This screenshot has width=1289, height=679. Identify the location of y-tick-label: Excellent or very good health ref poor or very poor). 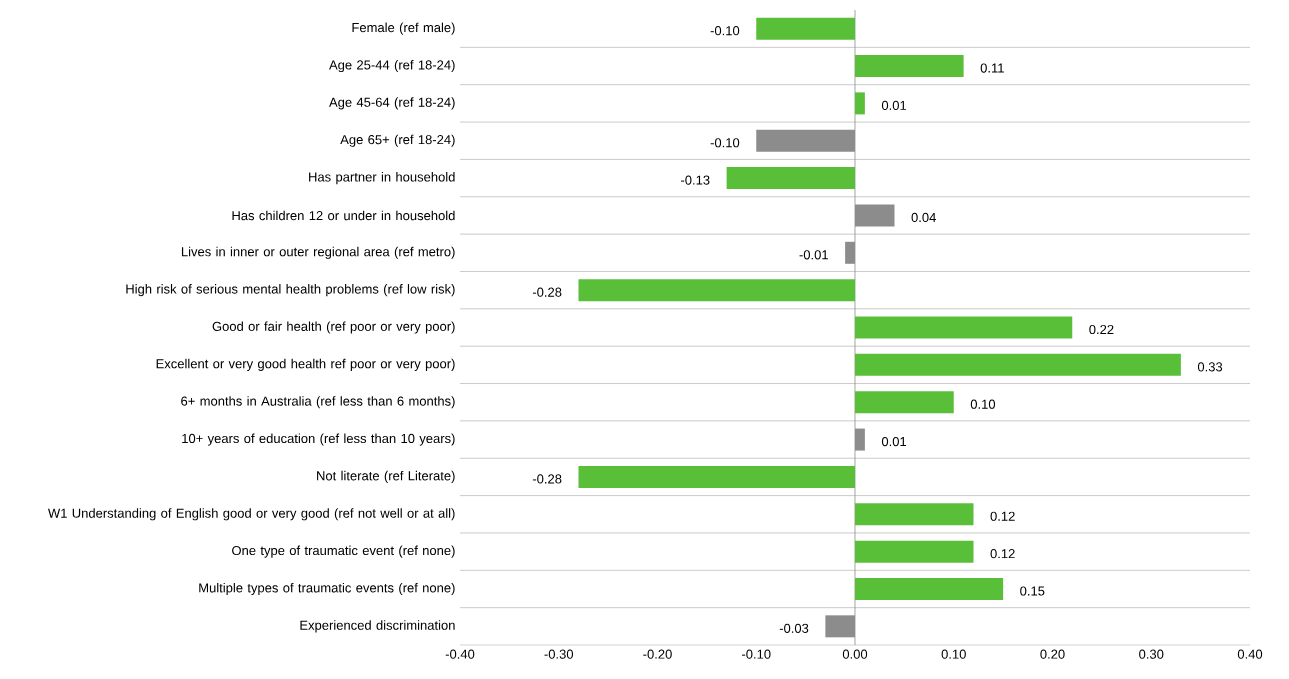
(305, 364).